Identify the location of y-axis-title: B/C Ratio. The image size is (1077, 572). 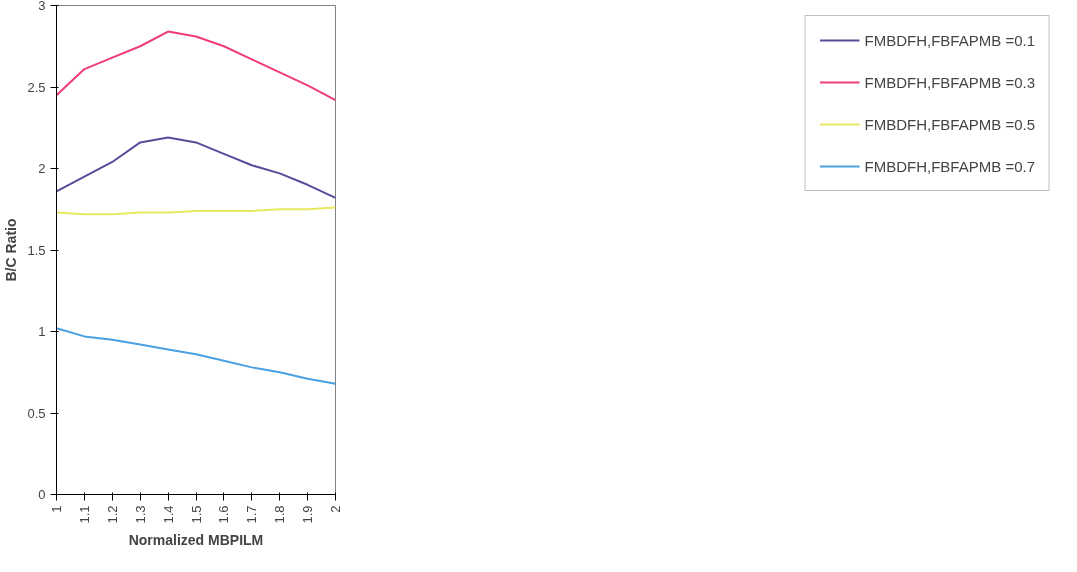
(11, 250).